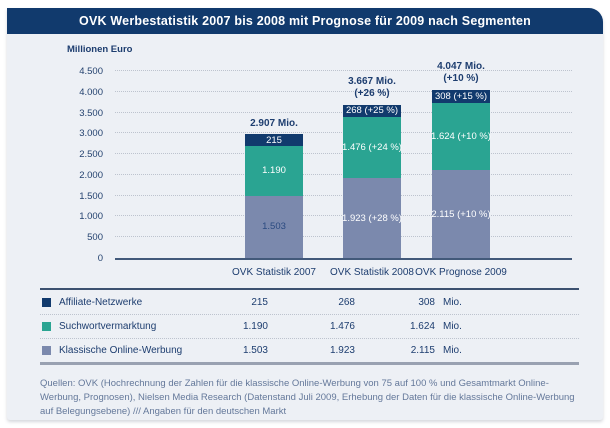 This screenshot has width=610, height=428. I want to click on legend-name: Suchwortvermarktung, so click(130, 326).